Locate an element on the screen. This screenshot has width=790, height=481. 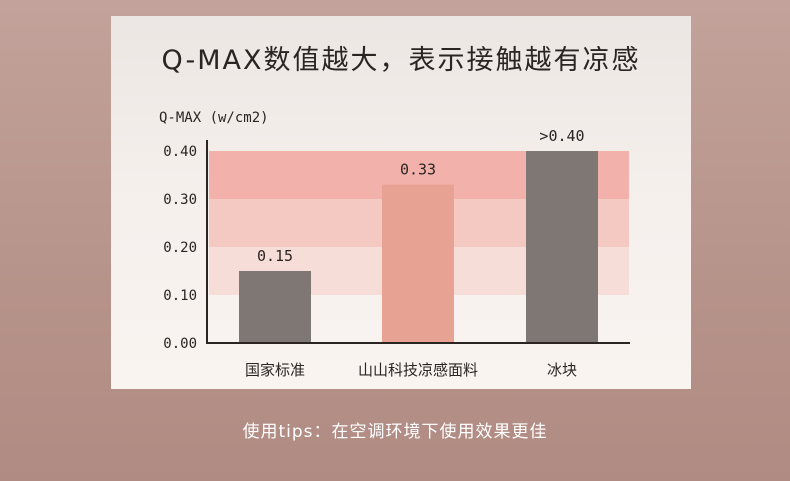
chart-title: Q-MAX数值越大，表示接触越有凉感 is located at coordinates (401, 60).